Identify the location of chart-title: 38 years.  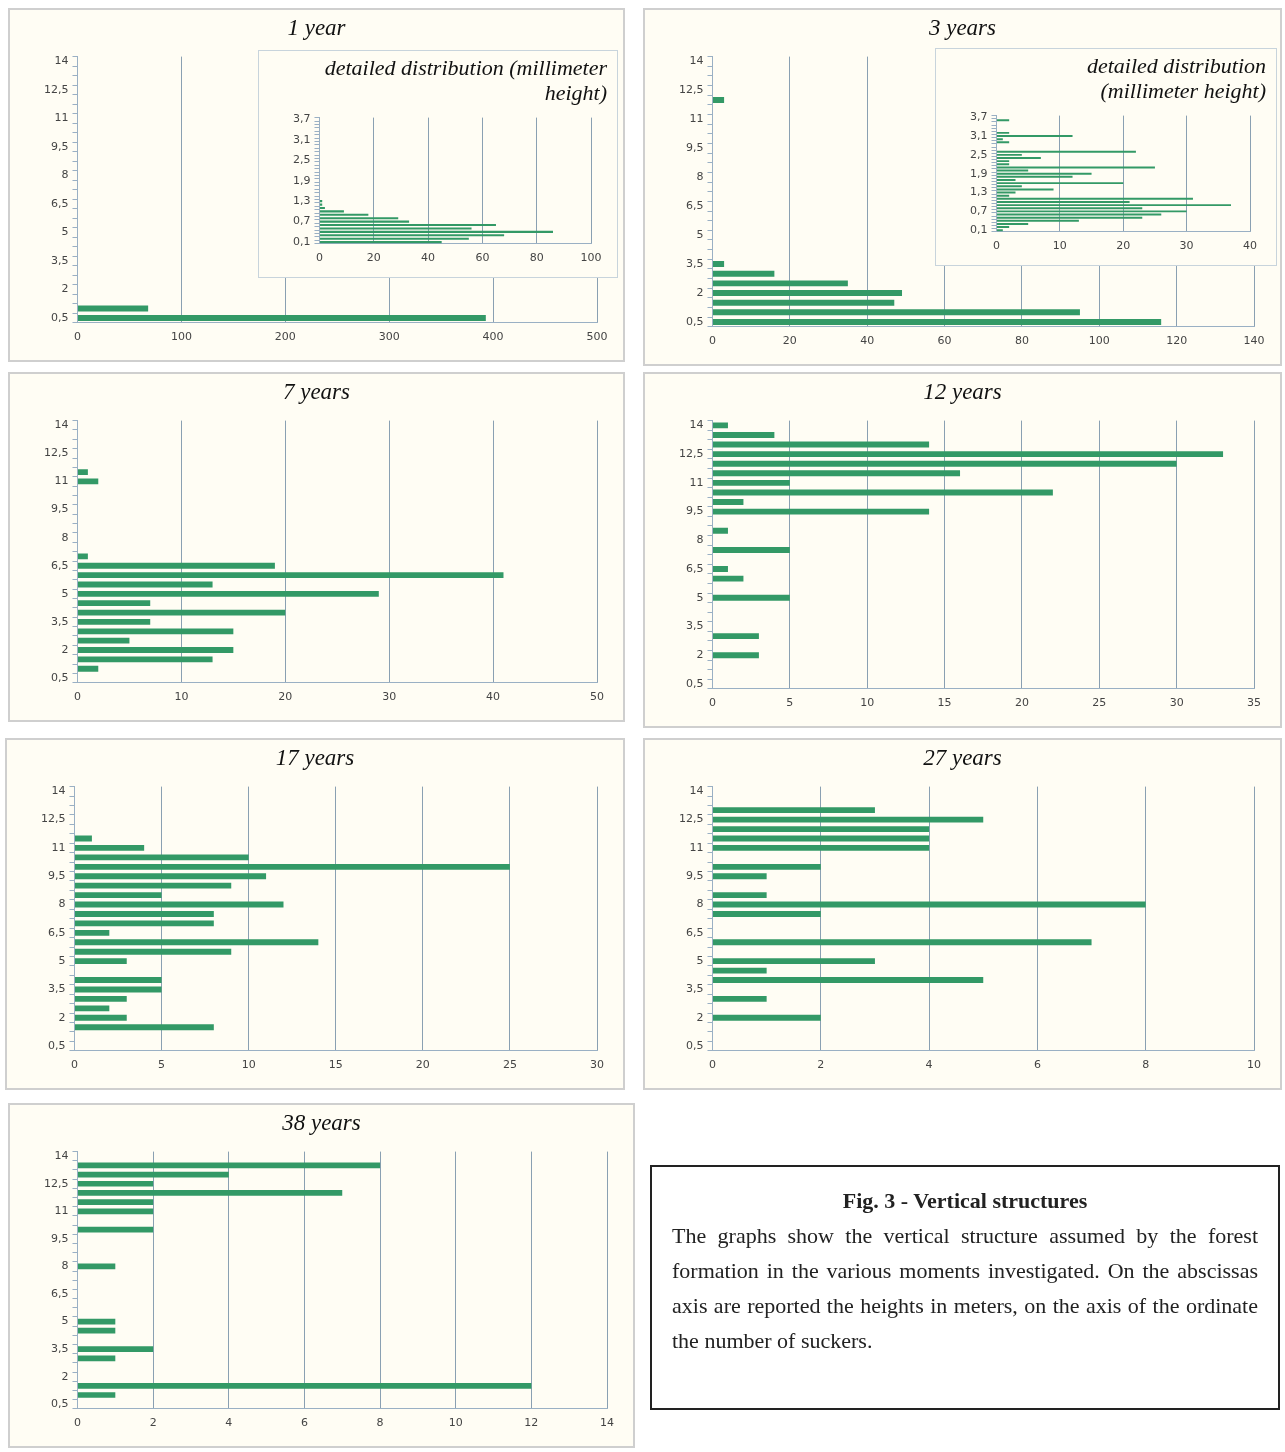
(321, 1123).